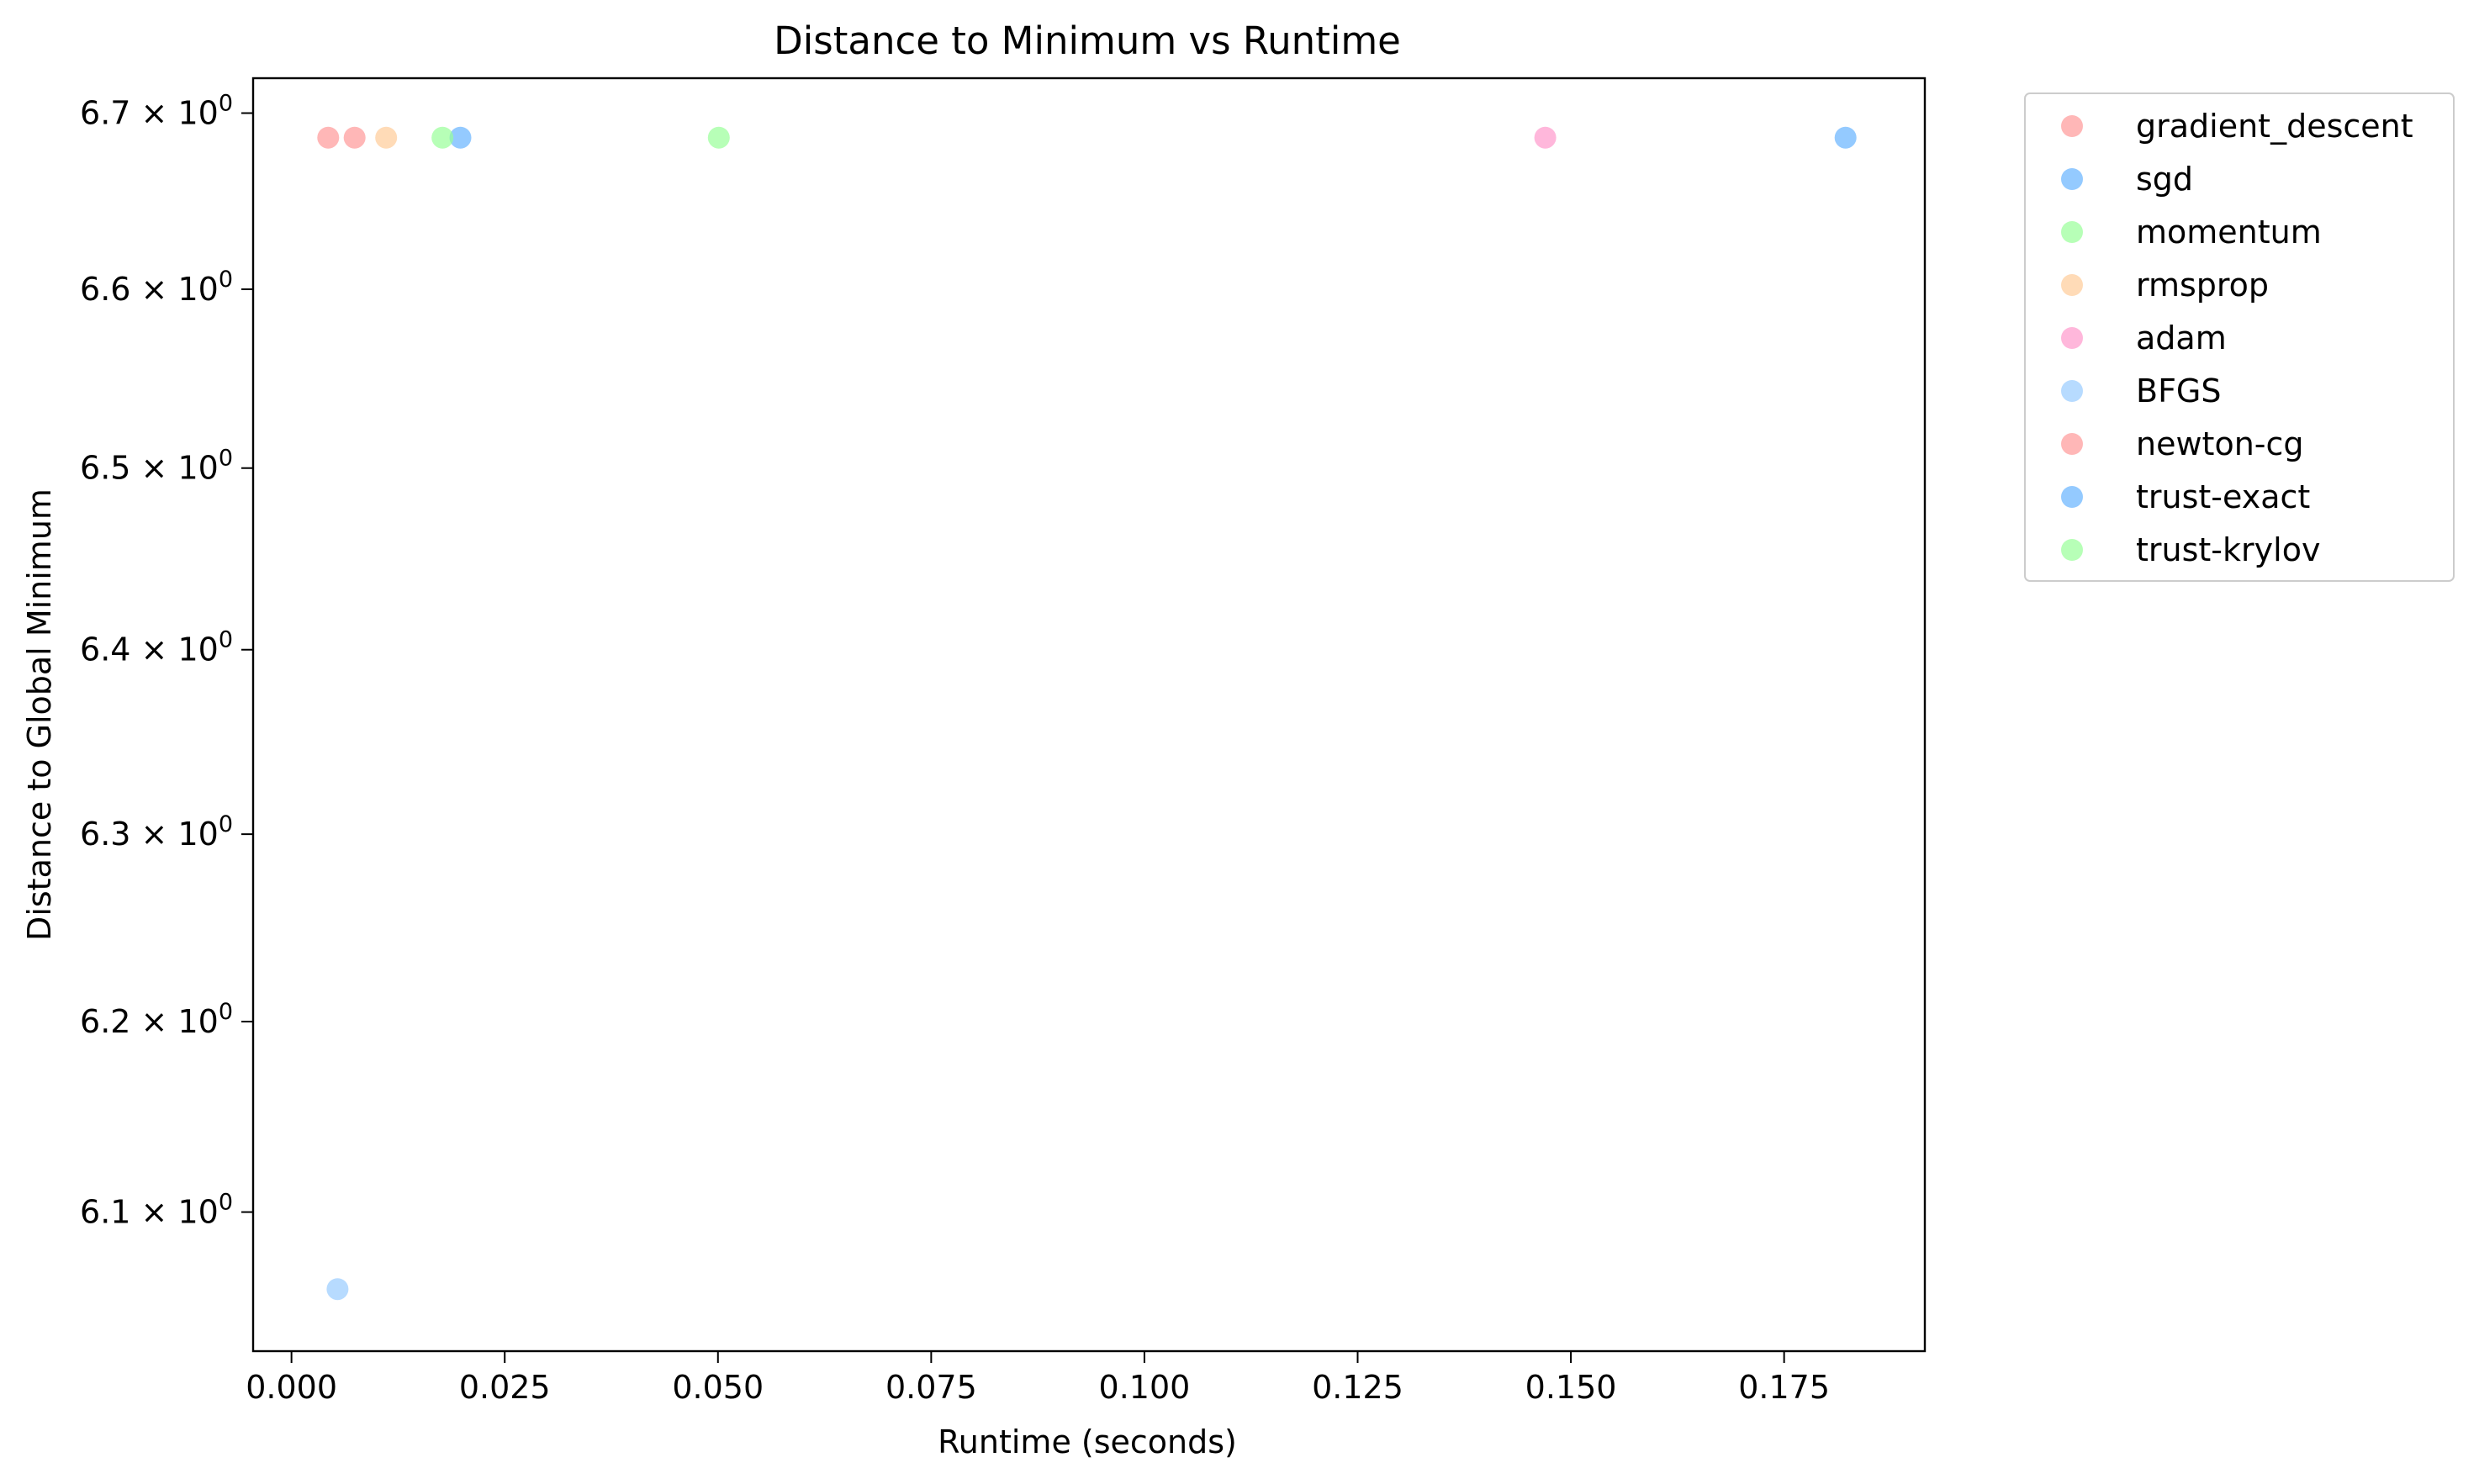 Image resolution: width=2479 pixels, height=1484 pixels. I want to click on y-tick-mantissa: 6.6 × 10, so click(150, 289).